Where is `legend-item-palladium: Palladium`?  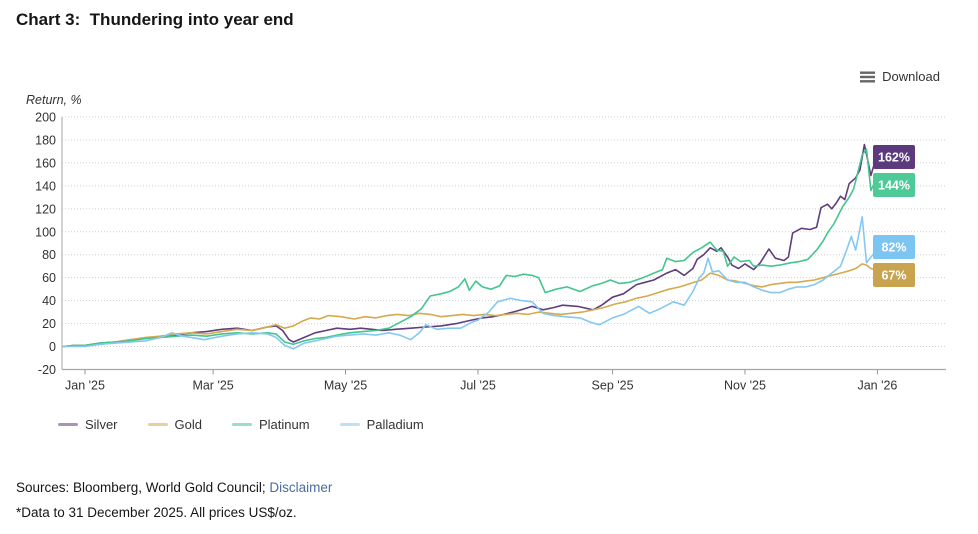
legend-item-palladium: Palladium is located at coordinates (381, 424).